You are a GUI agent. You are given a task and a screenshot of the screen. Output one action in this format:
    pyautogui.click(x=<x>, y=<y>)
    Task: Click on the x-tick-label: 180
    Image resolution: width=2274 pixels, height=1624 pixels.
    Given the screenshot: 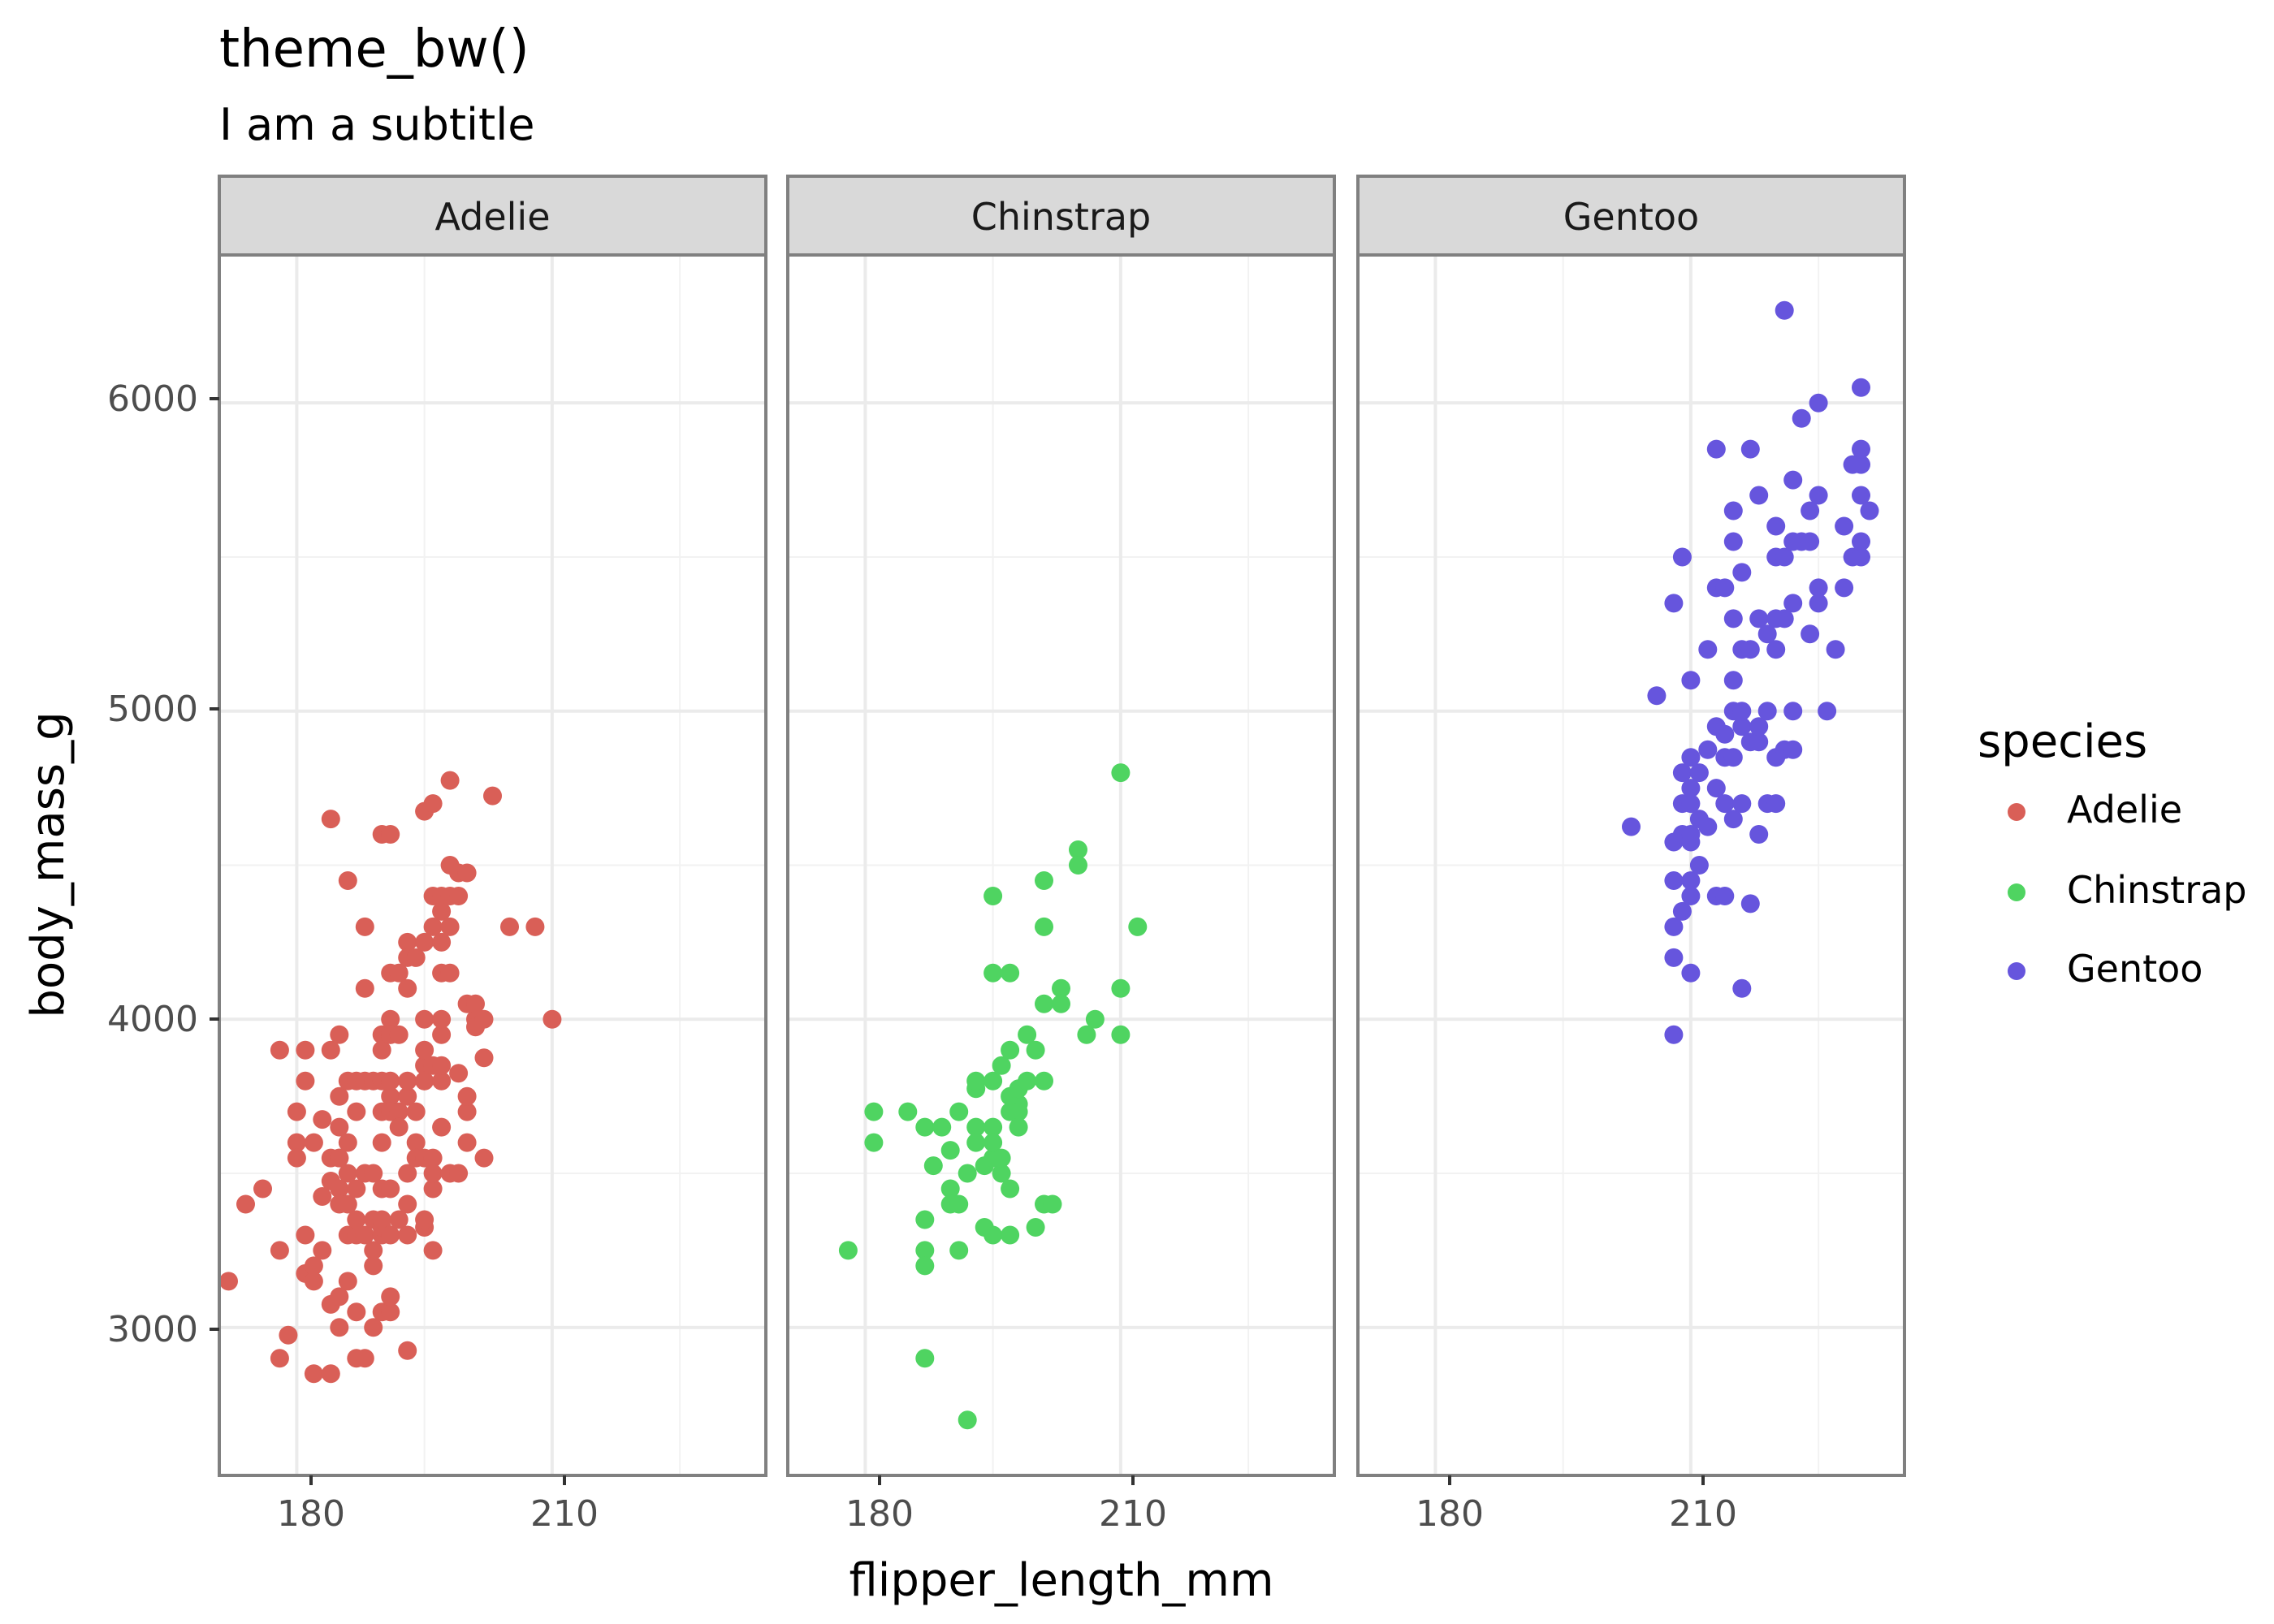 What is the action you would take?
    pyautogui.click(x=1450, y=1514)
    